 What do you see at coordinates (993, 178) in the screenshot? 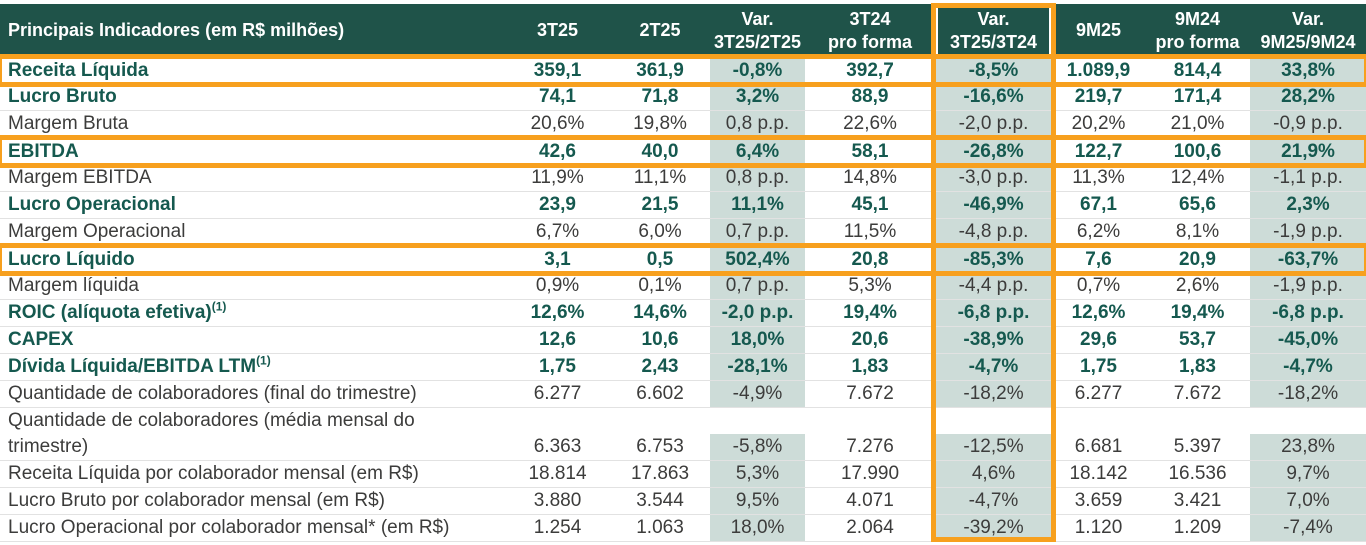
I see `cell-value: -3,0 p.p.` at bounding box center [993, 178].